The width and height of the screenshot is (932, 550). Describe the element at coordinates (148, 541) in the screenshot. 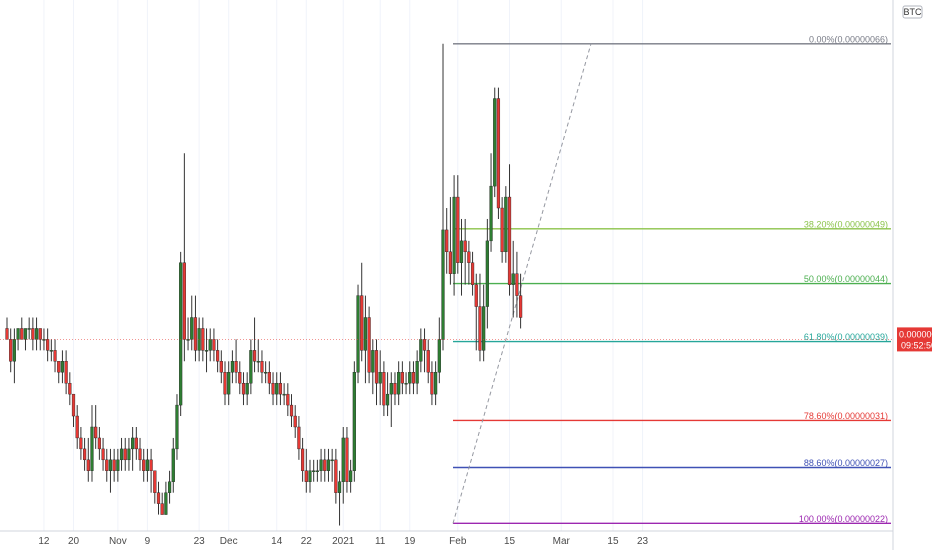

I see `x-tick-label: 9` at that location.